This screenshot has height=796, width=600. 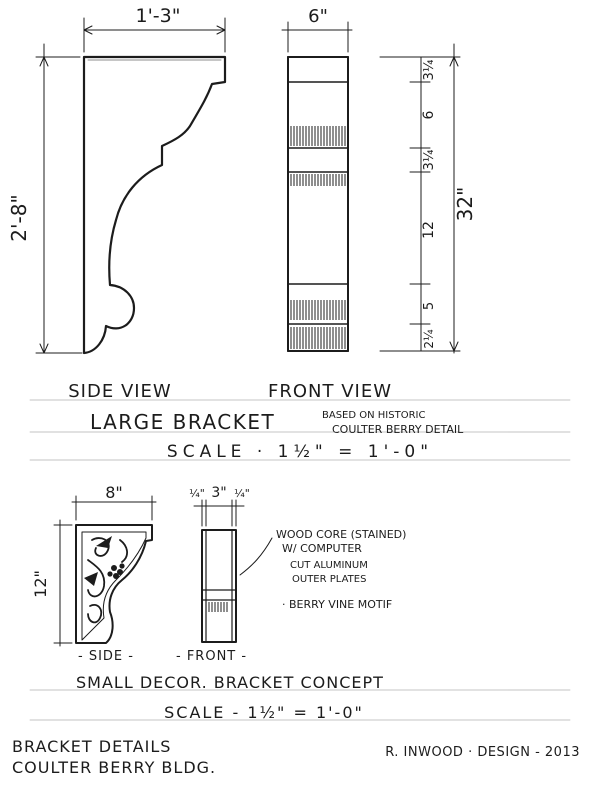 What do you see at coordinates (211, 656) in the screenshot?
I see `small-front-label: - FRONT -` at bounding box center [211, 656].